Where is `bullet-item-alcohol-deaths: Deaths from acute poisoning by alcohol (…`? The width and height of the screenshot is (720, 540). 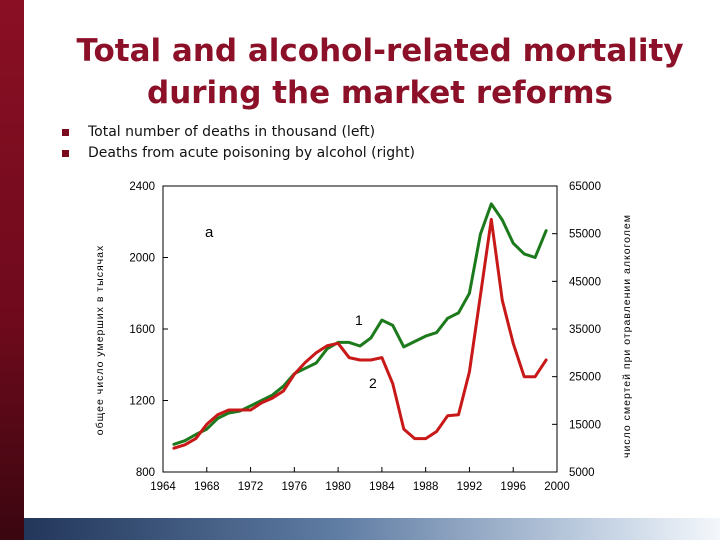 bullet-item-alcohol-deaths: Deaths from acute poisoning by alcohol (… is located at coordinates (238, 153).